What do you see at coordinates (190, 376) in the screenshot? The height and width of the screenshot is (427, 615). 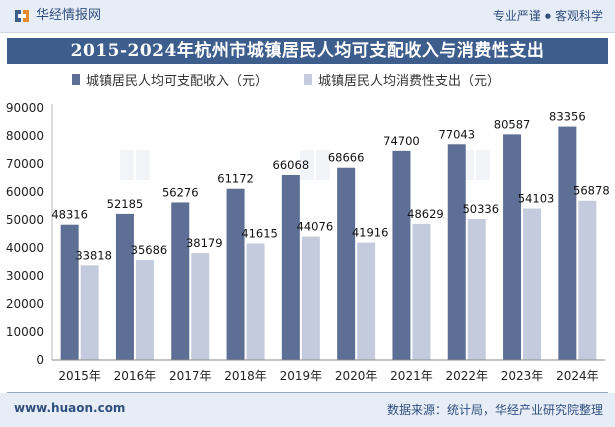 I see `x-tick-label: 2017年` at bounding box center [190, 376].